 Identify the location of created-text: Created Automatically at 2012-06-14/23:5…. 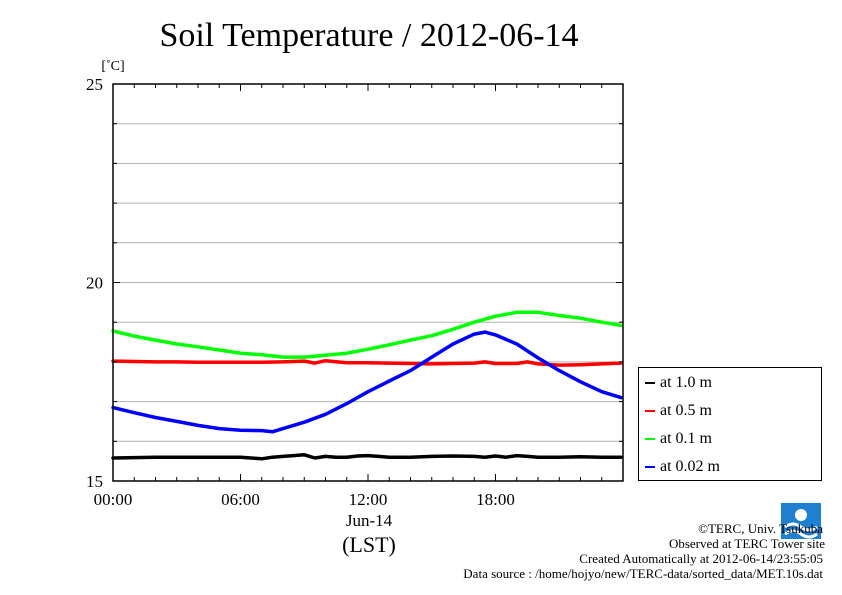
(701, 558).